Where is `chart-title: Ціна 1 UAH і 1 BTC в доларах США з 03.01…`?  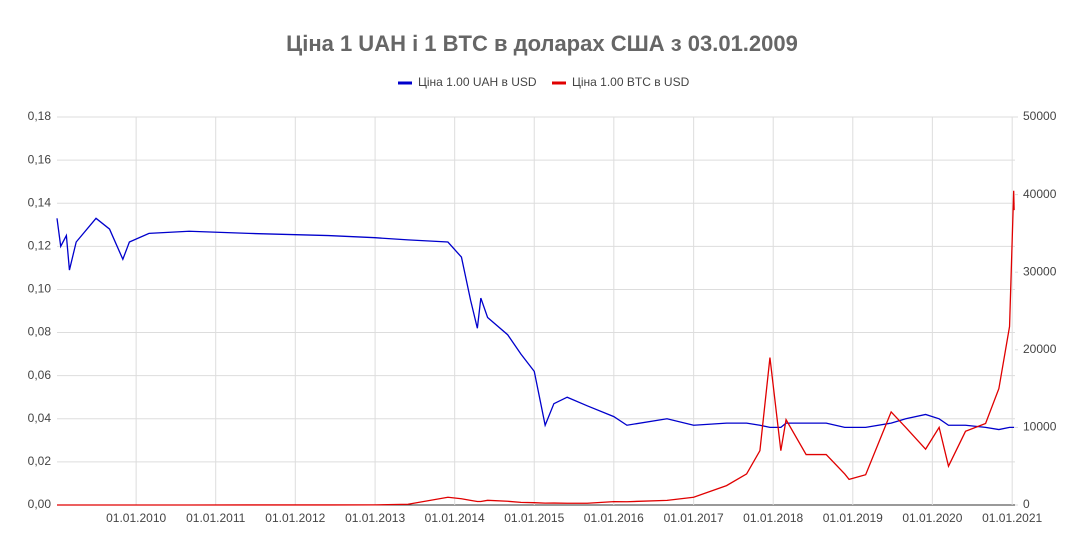
chart-title: Ціна 1 UAH і 1 BTC в доларах США з 03.01… is located at coordinates (542, 43).